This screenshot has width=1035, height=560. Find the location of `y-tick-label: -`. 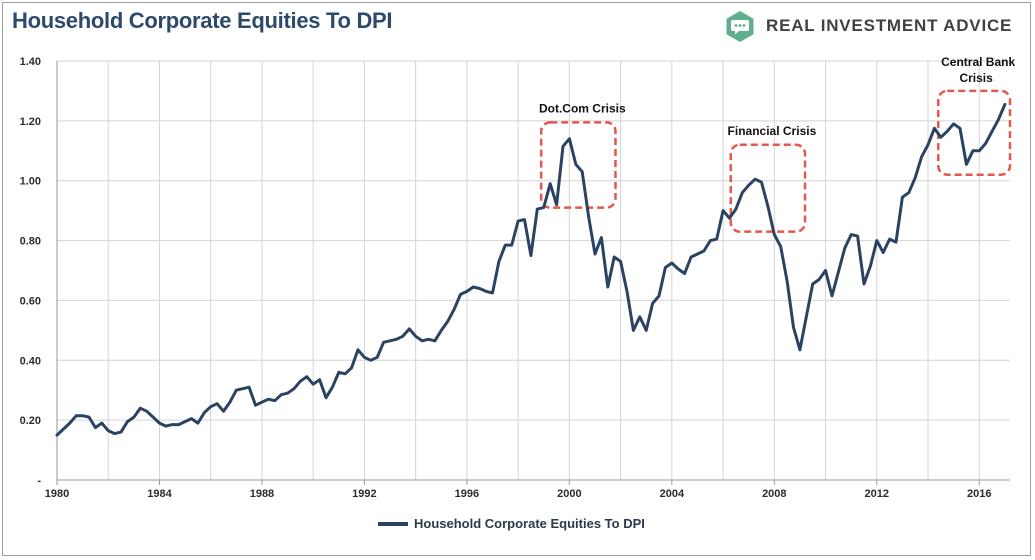

y-tick-label: - is located at coordinates (39, 481).